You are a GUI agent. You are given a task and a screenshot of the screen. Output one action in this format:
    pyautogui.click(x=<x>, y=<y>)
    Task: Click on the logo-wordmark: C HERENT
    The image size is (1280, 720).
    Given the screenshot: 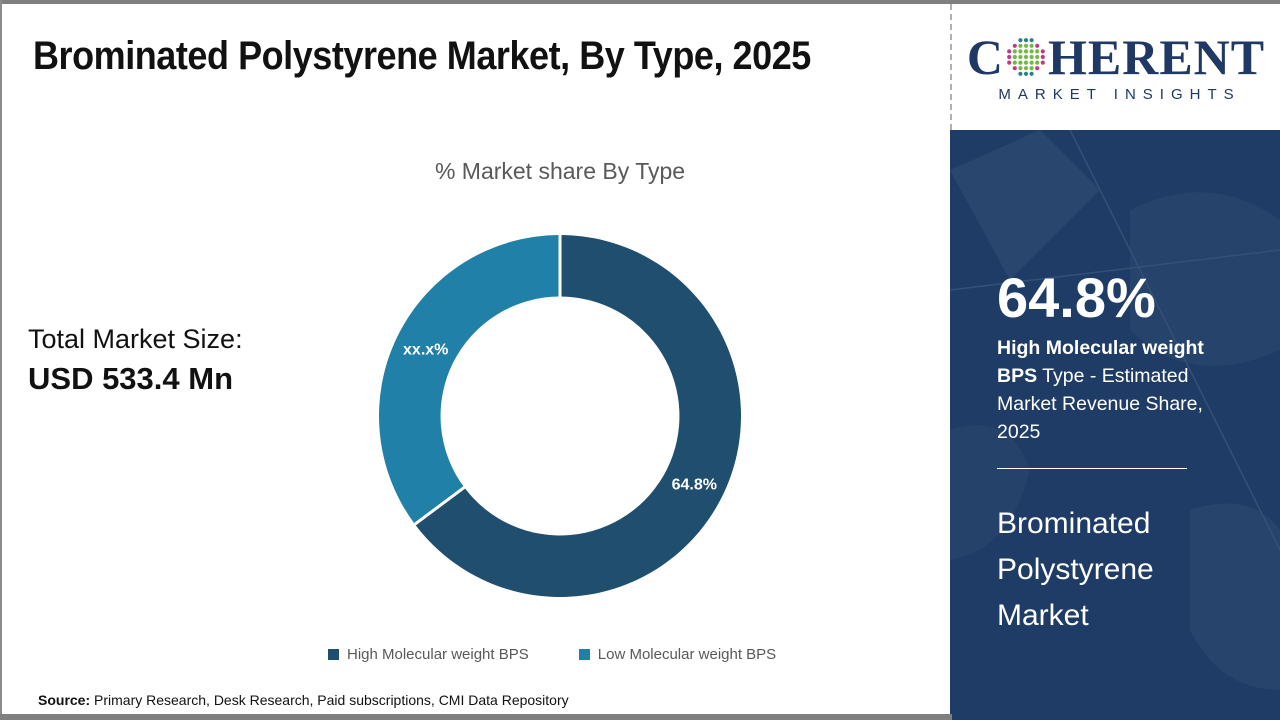 What is the action you would take?
    pyautogui.click(x=1116, y=57)
    